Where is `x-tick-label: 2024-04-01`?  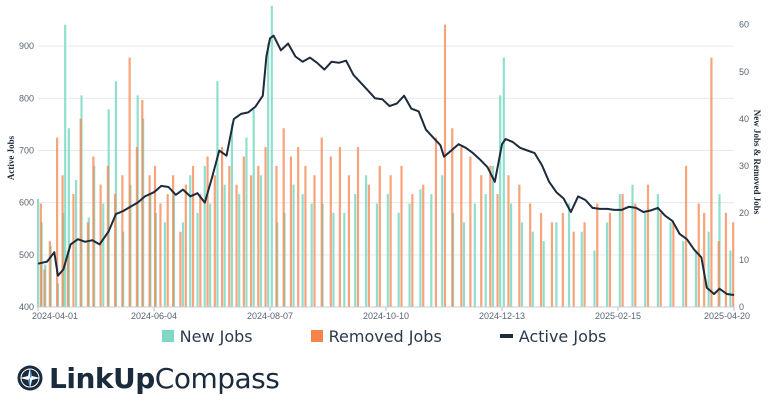 x-tick-label: 2024-04-01 is located at coordinates (55, 315).